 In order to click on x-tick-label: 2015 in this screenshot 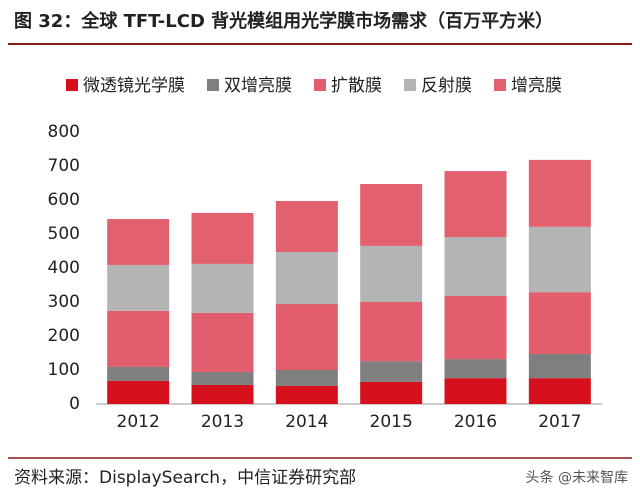, I will do `click(391, 422)`.